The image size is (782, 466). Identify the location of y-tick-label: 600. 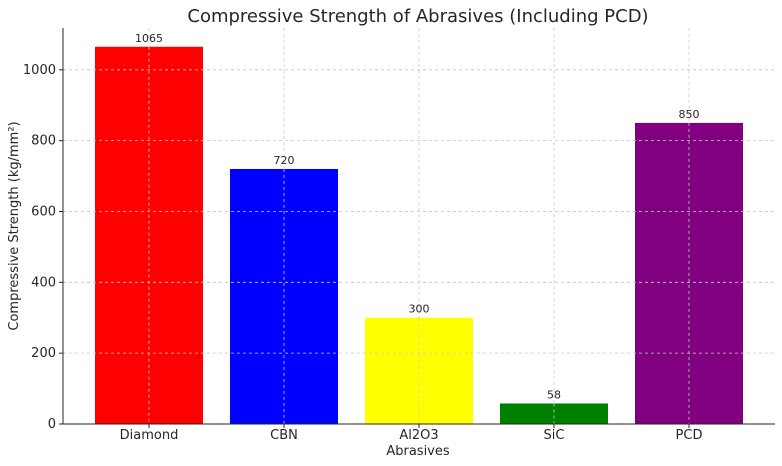
(43, 211).